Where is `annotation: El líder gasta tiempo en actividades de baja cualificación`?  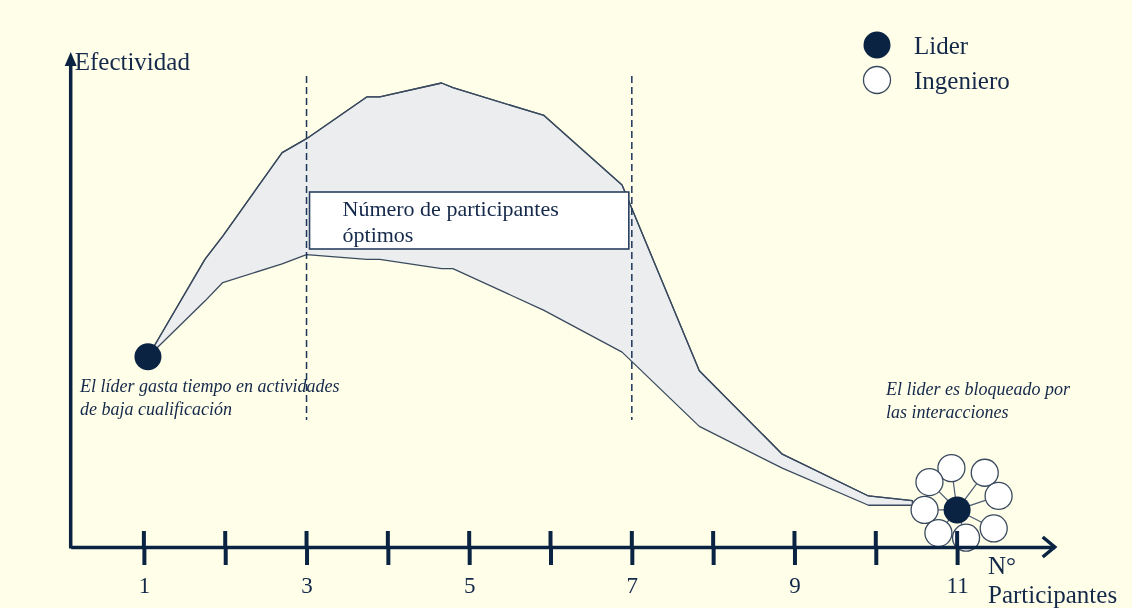 annotation: El líder gasta tiempo en actividades de baja cualificación is located at coordinates (209, 397).